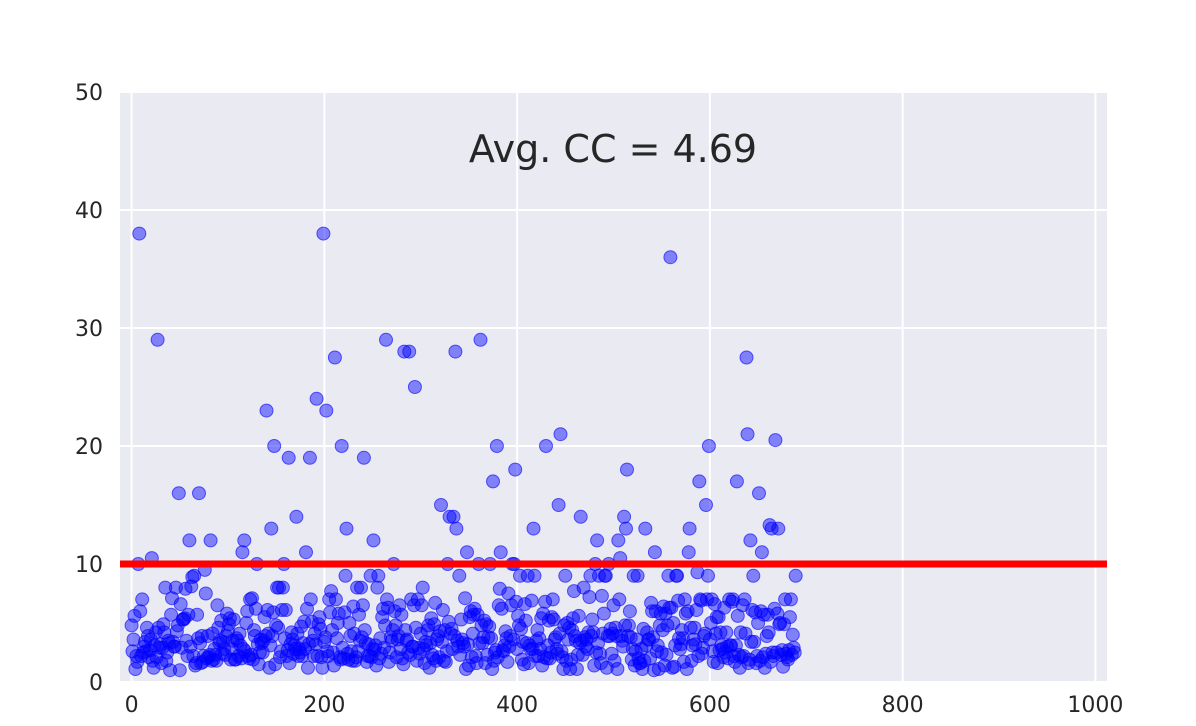 The height and width of the screenshot is (726, 1196). What do you see at coordinates (710, 705) in the screenshot?
I see `x-tick-label: 600` at bounding box center [710, 705].